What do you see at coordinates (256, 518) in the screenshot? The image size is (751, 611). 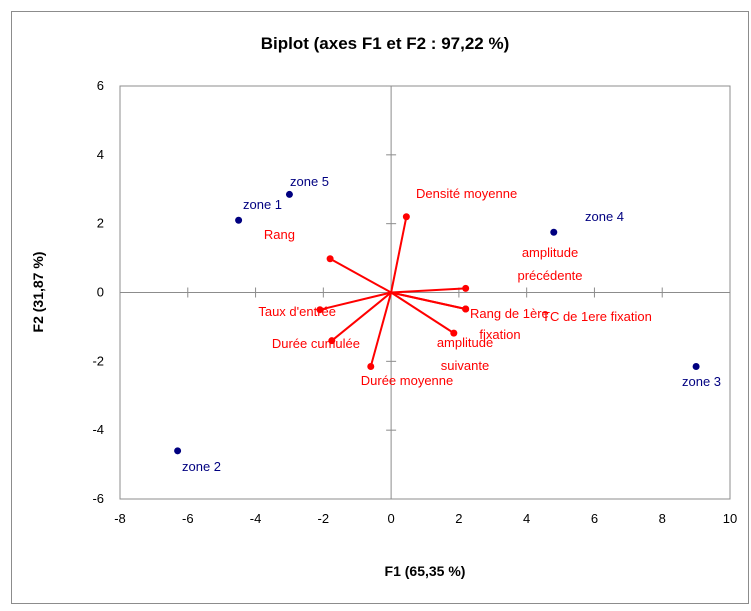 I see `x-tick-label: -4` at bounding box center [256, 518].